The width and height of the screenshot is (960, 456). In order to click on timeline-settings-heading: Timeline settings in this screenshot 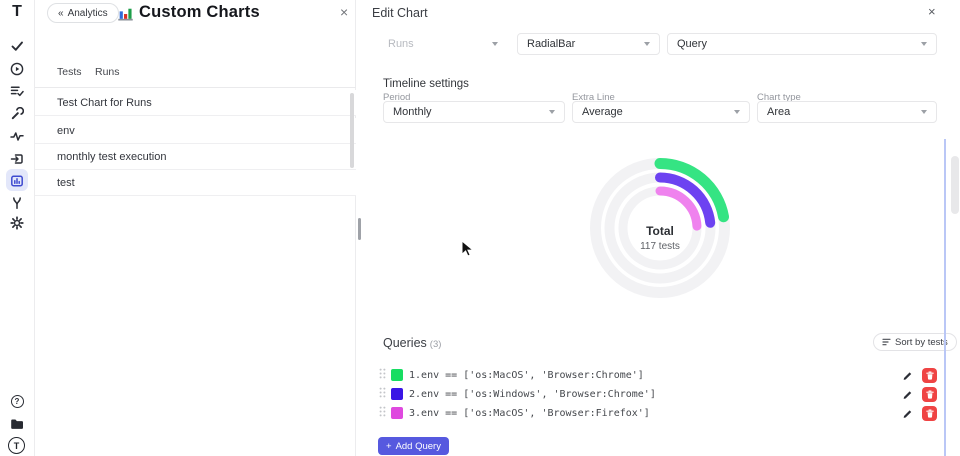, I will do `click(426, 84)`.